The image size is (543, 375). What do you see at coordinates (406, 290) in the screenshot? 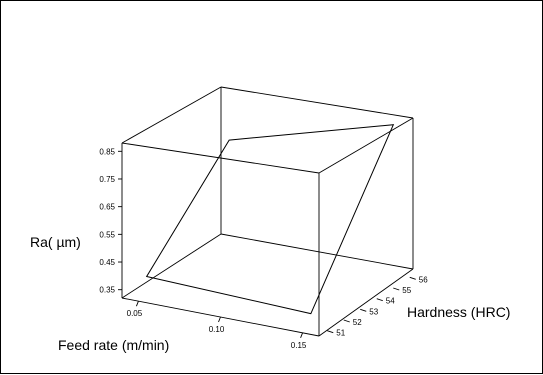
I see `y-tick-label: 55` at bounding box center [406, 290].